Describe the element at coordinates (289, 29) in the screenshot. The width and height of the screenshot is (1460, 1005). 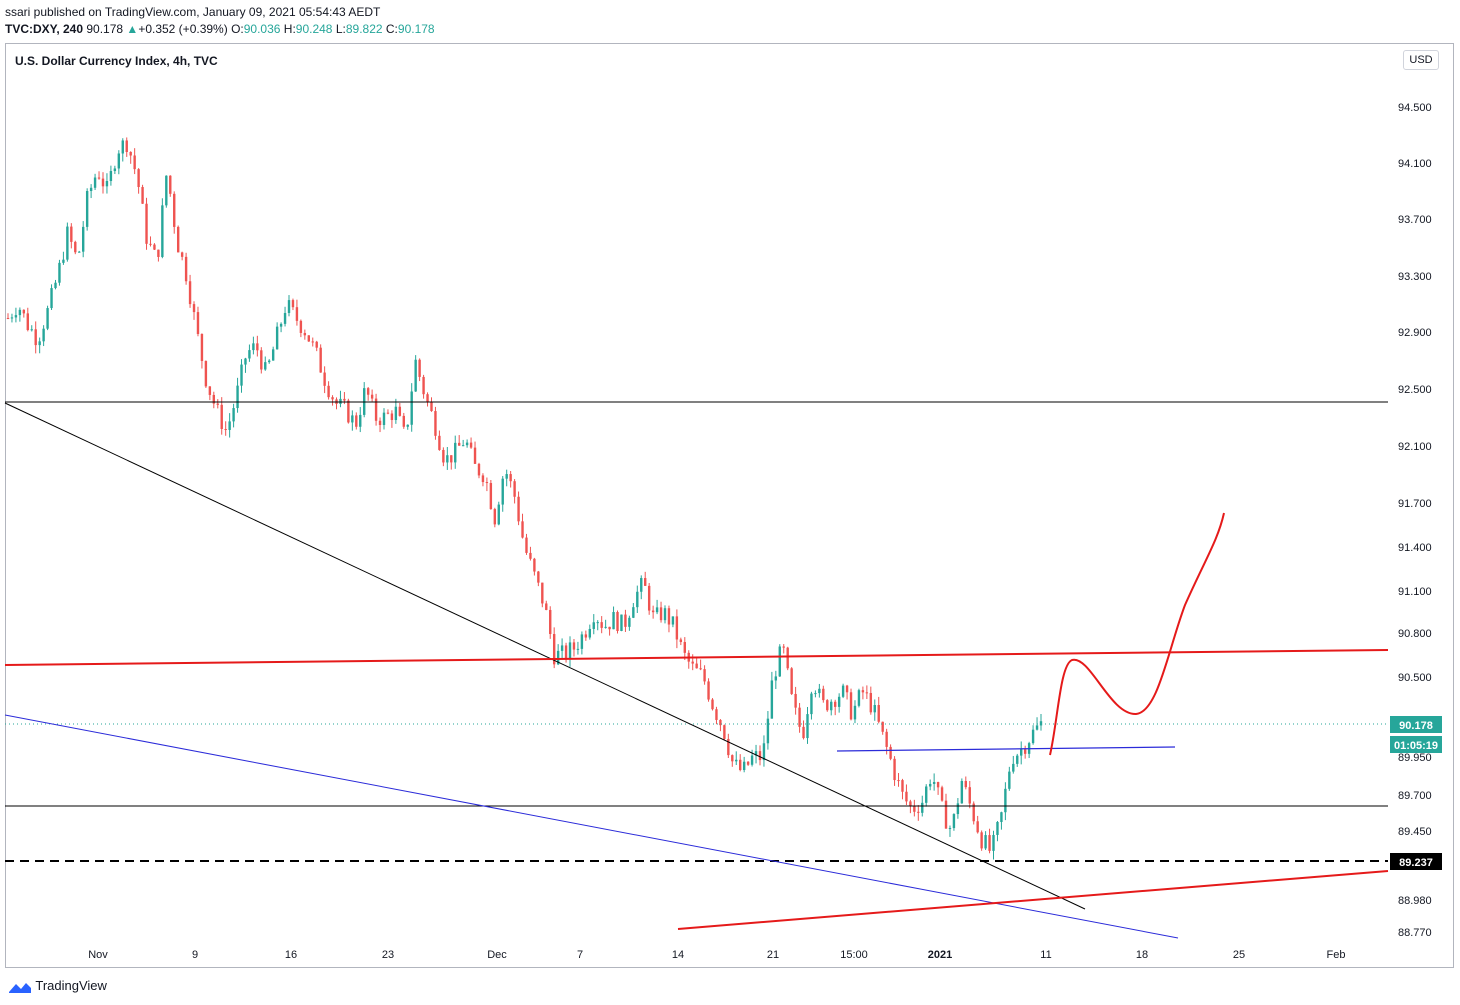
I see `high-label: H:` at that location.